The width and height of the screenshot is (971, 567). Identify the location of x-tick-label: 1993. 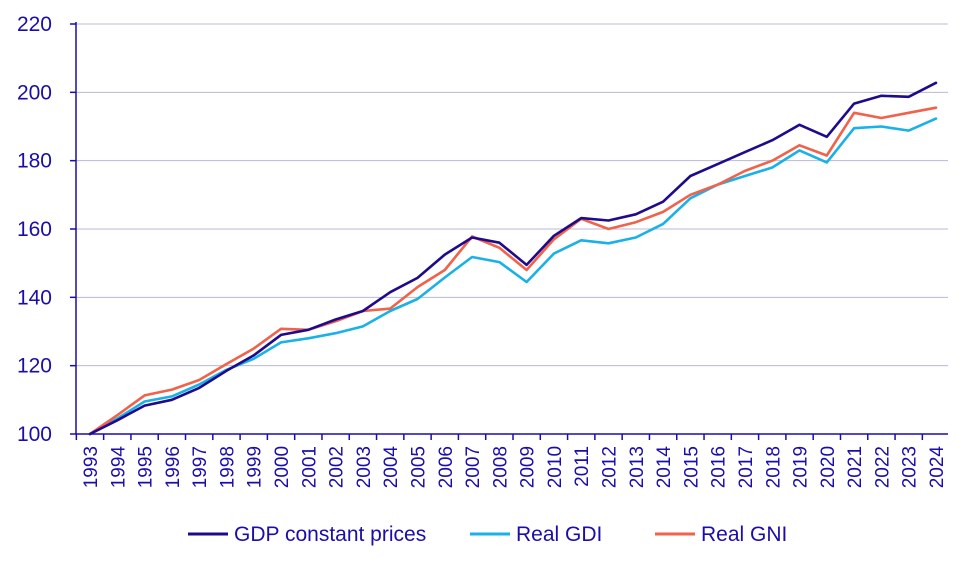
(91, 467).